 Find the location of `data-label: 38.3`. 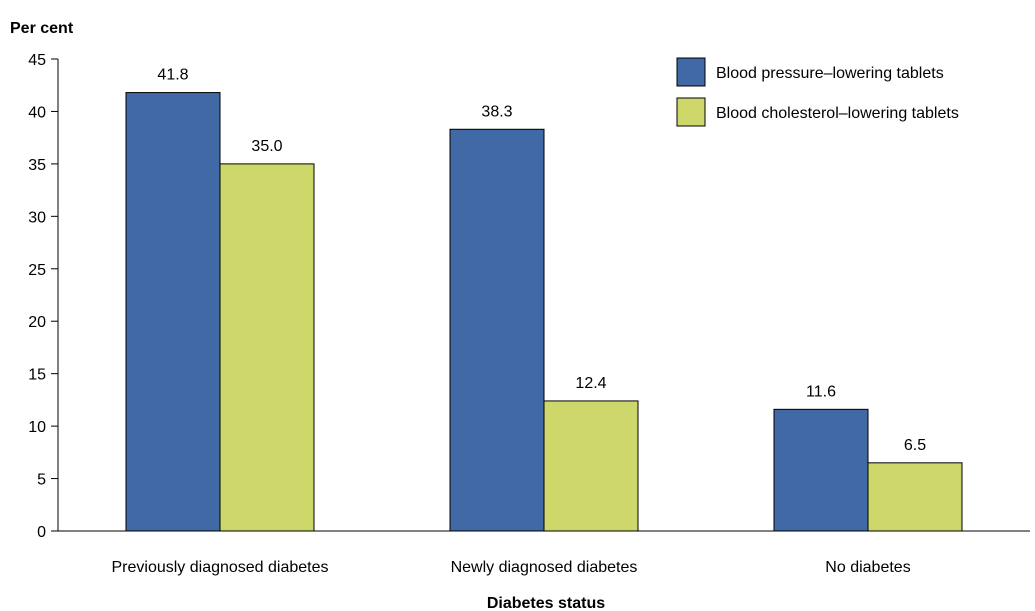

data-label: 38.3 is located at coordinates (496, 111).